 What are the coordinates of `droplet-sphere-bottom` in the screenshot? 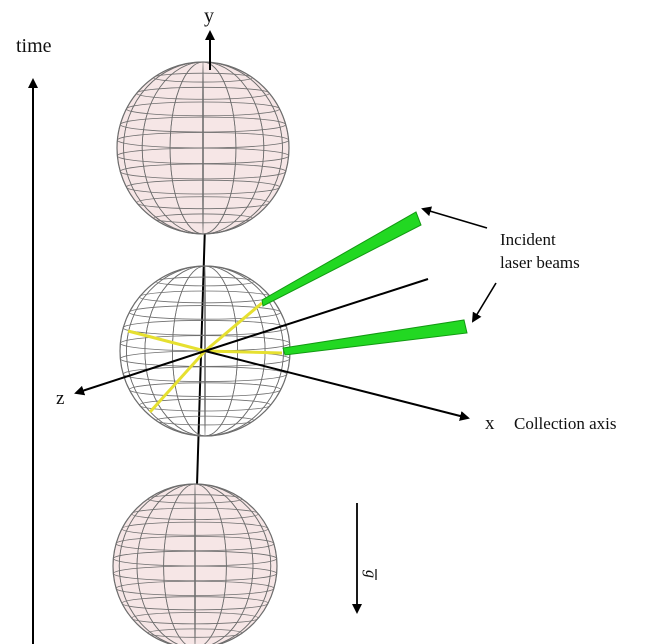 It's located at (195, 563).